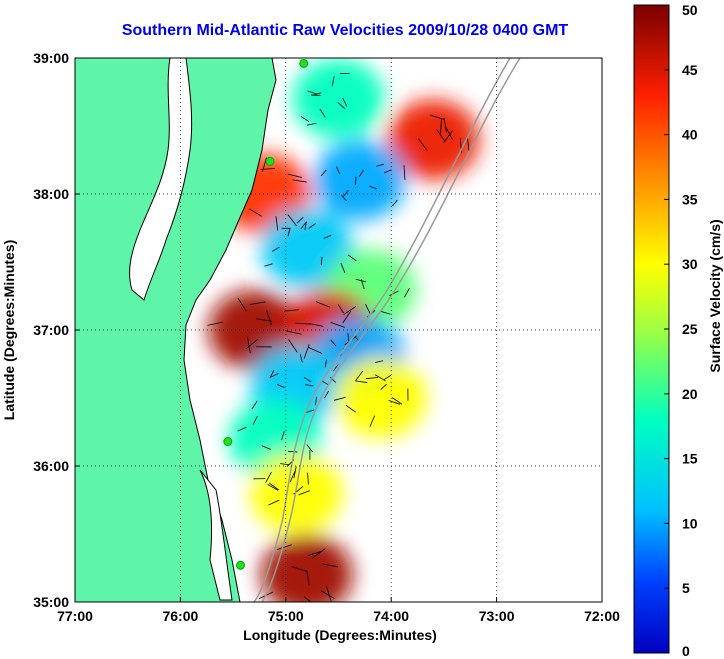 Image resolution: width=724 pixels, height=659 pixels. I want to click on radar-stations, so click(266, 314).